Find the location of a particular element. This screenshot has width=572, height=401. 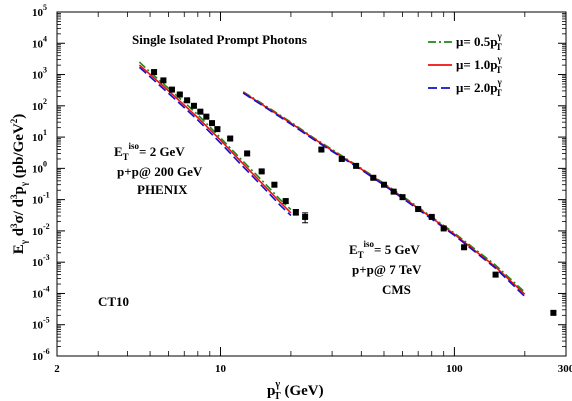

y-tick-label: 10⁵ is located at coordinates (39, 11).